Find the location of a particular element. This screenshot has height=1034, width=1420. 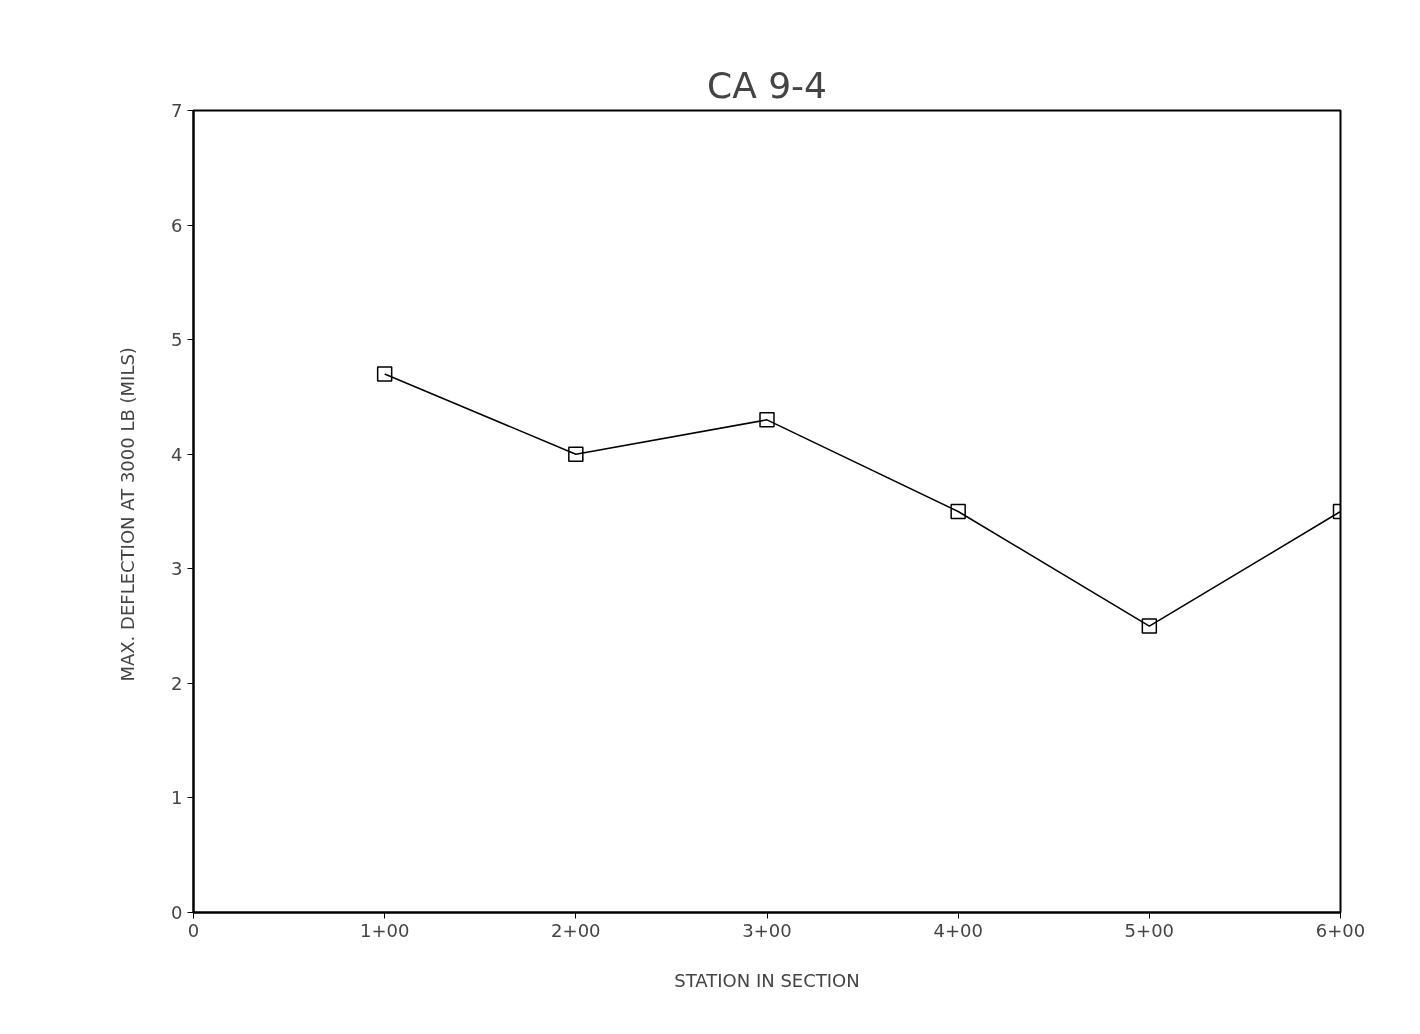

y-tick-label: 4 is located at coordinates (177, 454).